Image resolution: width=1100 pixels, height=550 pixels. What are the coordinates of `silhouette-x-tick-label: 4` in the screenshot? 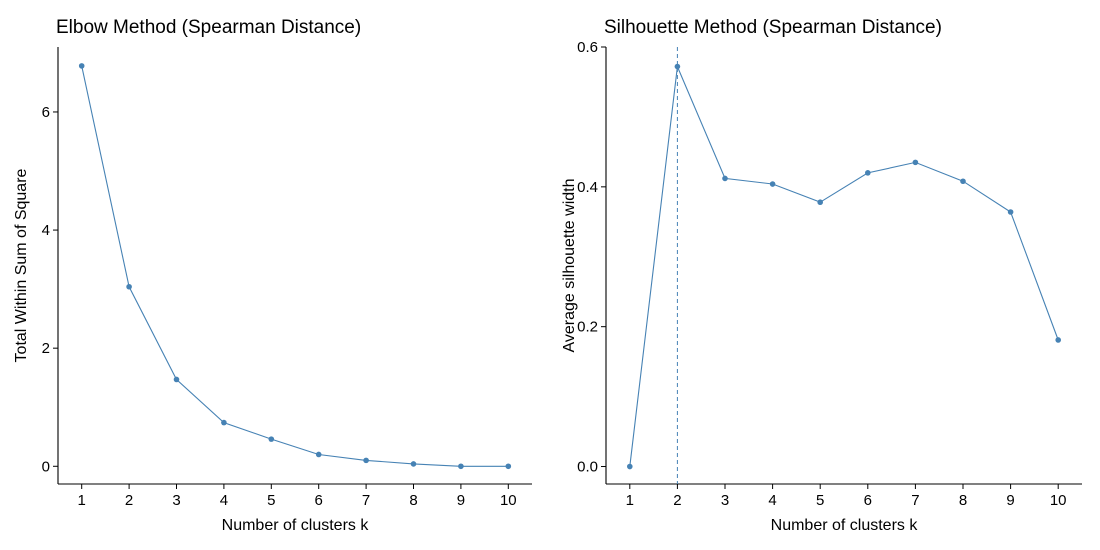 It's located at (772, 500).